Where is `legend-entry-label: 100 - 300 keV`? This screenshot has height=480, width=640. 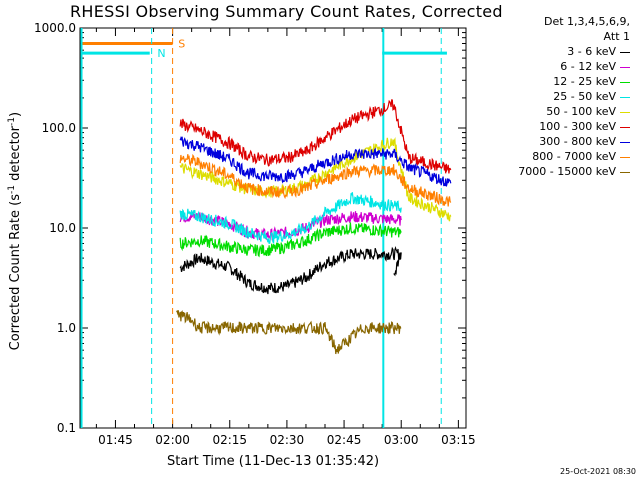
legend-entry-label: 100 - 300 keV is located at coordinates (577, 126).